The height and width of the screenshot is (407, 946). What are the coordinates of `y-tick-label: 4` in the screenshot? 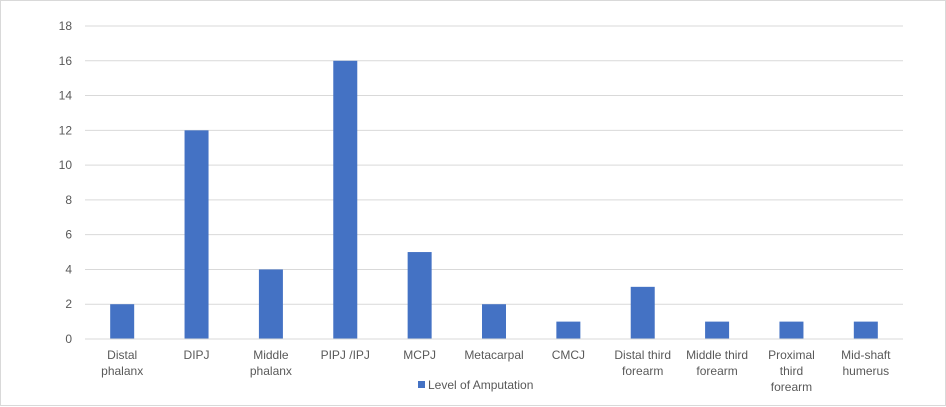 It's located at (68, 269).